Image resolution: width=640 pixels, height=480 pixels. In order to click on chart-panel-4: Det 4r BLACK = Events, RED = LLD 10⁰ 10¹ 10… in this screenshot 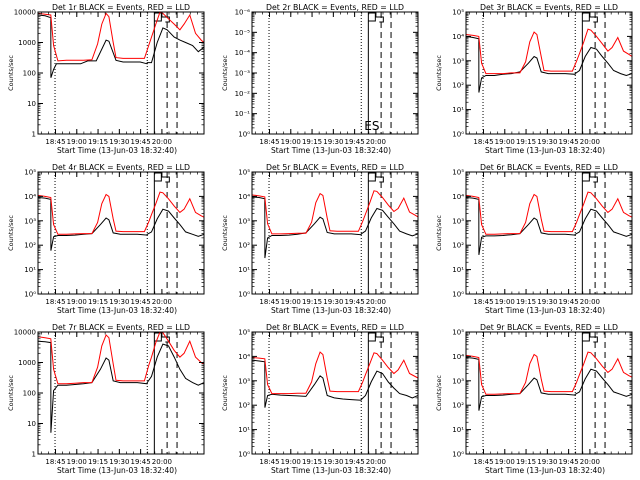, I will do `click(106, 239)`.